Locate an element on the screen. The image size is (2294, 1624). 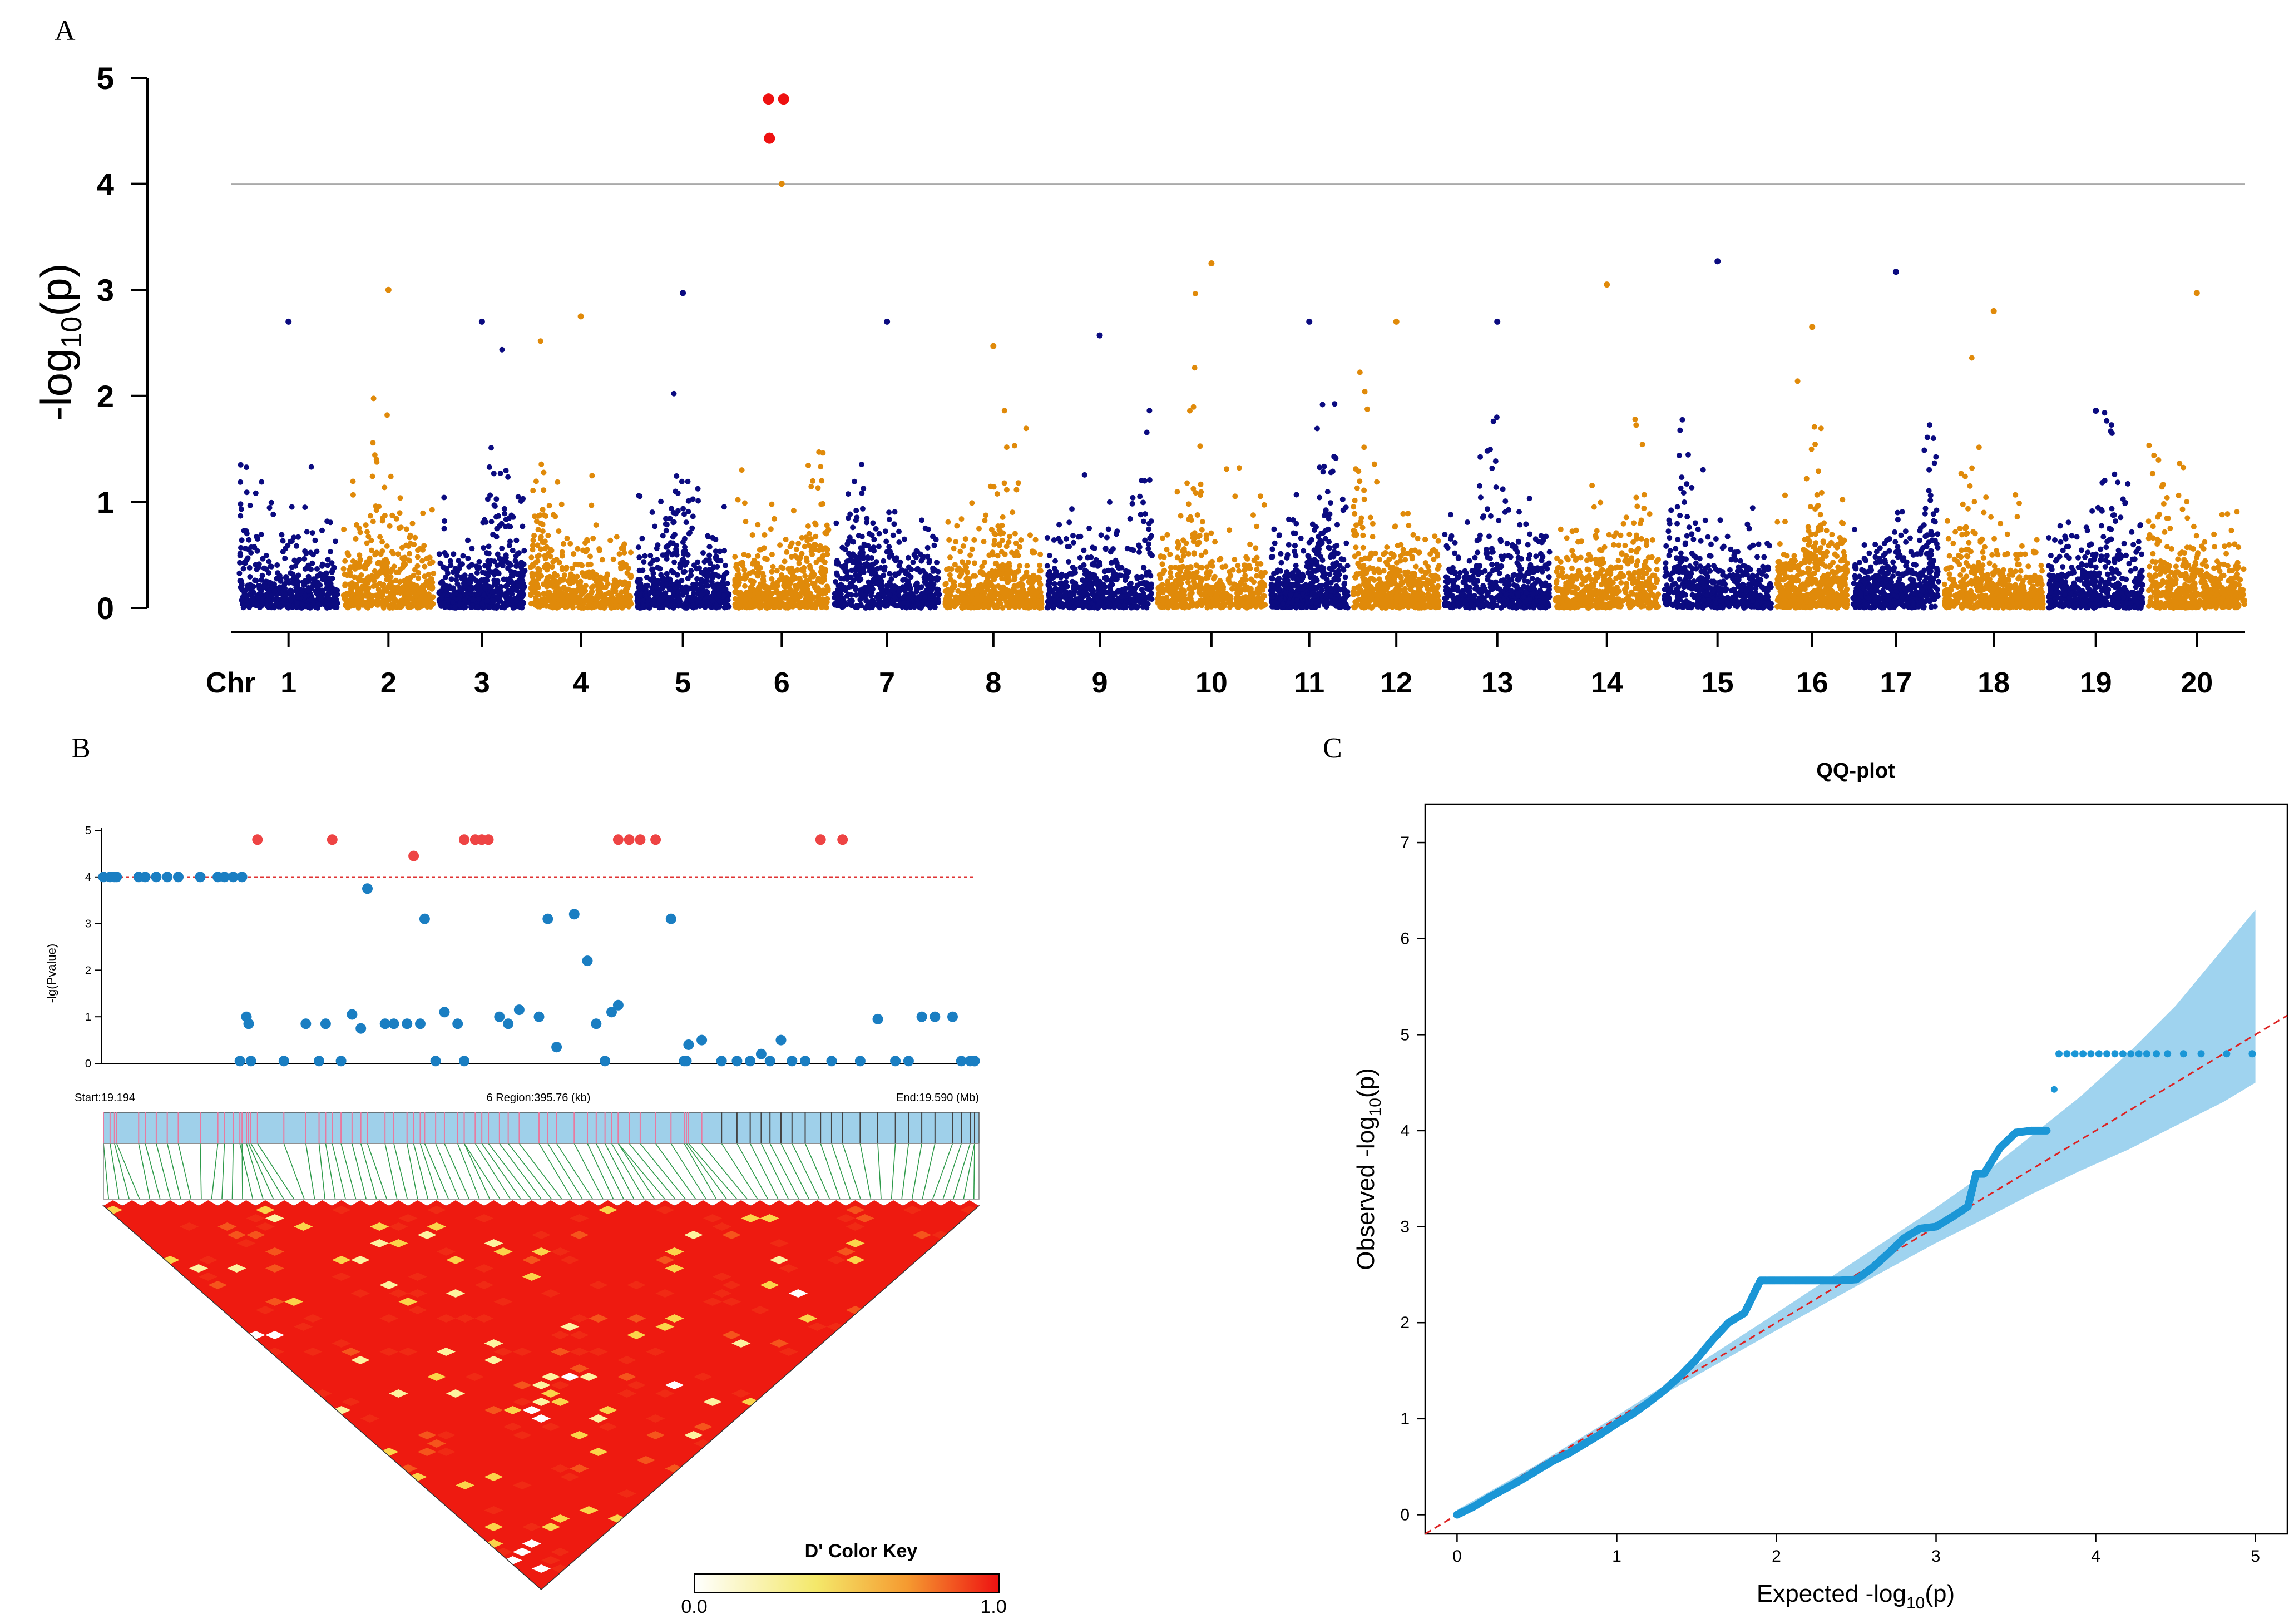
chromosome-3-points is located at coordinates (482, 465).